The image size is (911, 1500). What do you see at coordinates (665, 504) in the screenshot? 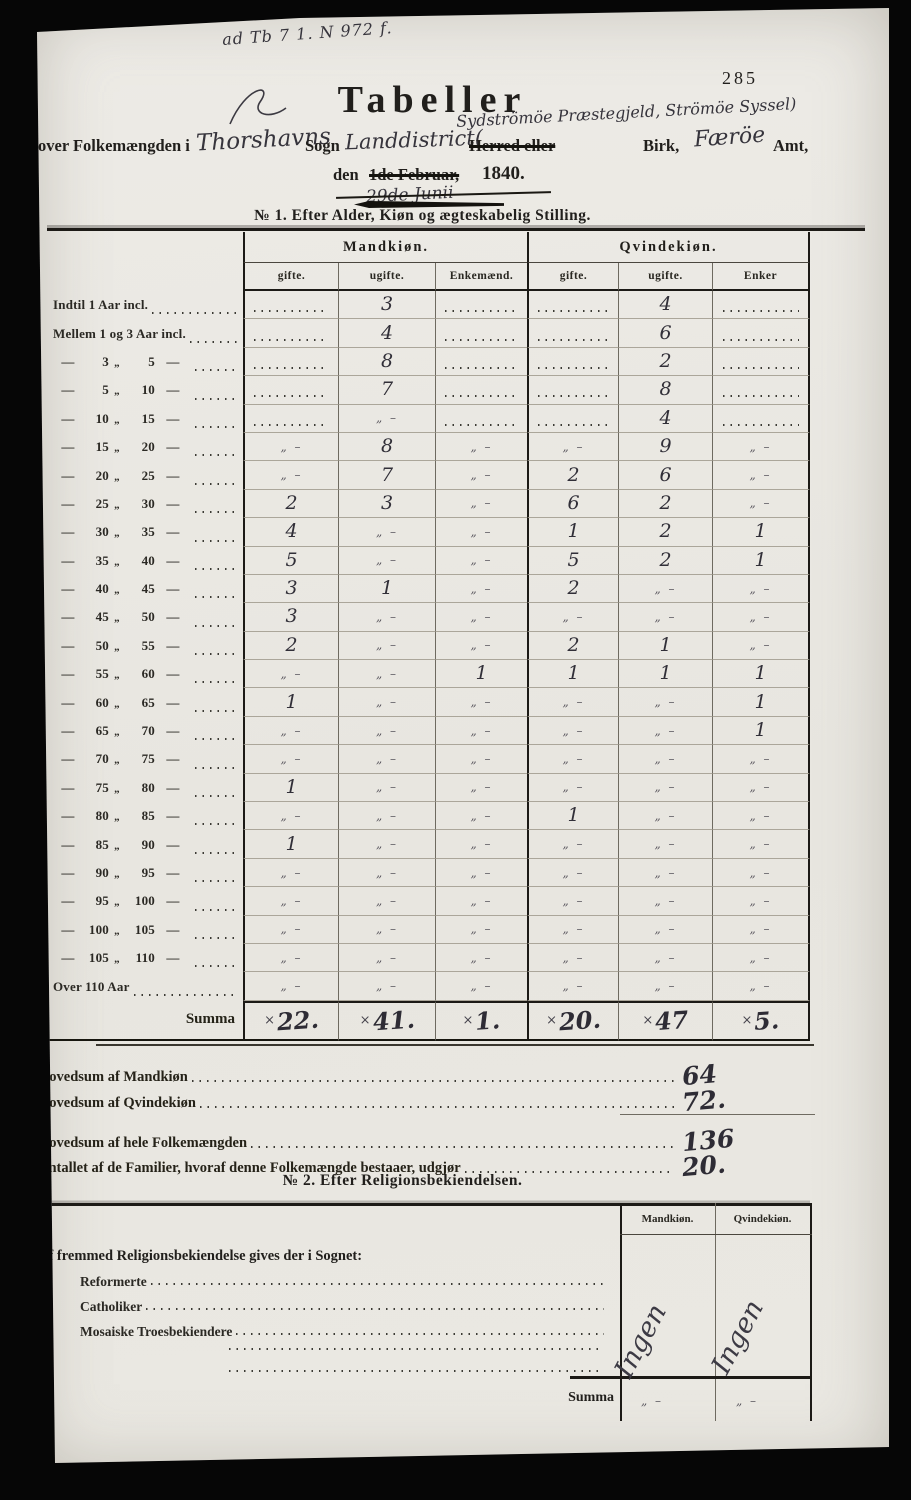
I see `cell-qvinde-ugifte: 2` at bounding box center [665, 504].